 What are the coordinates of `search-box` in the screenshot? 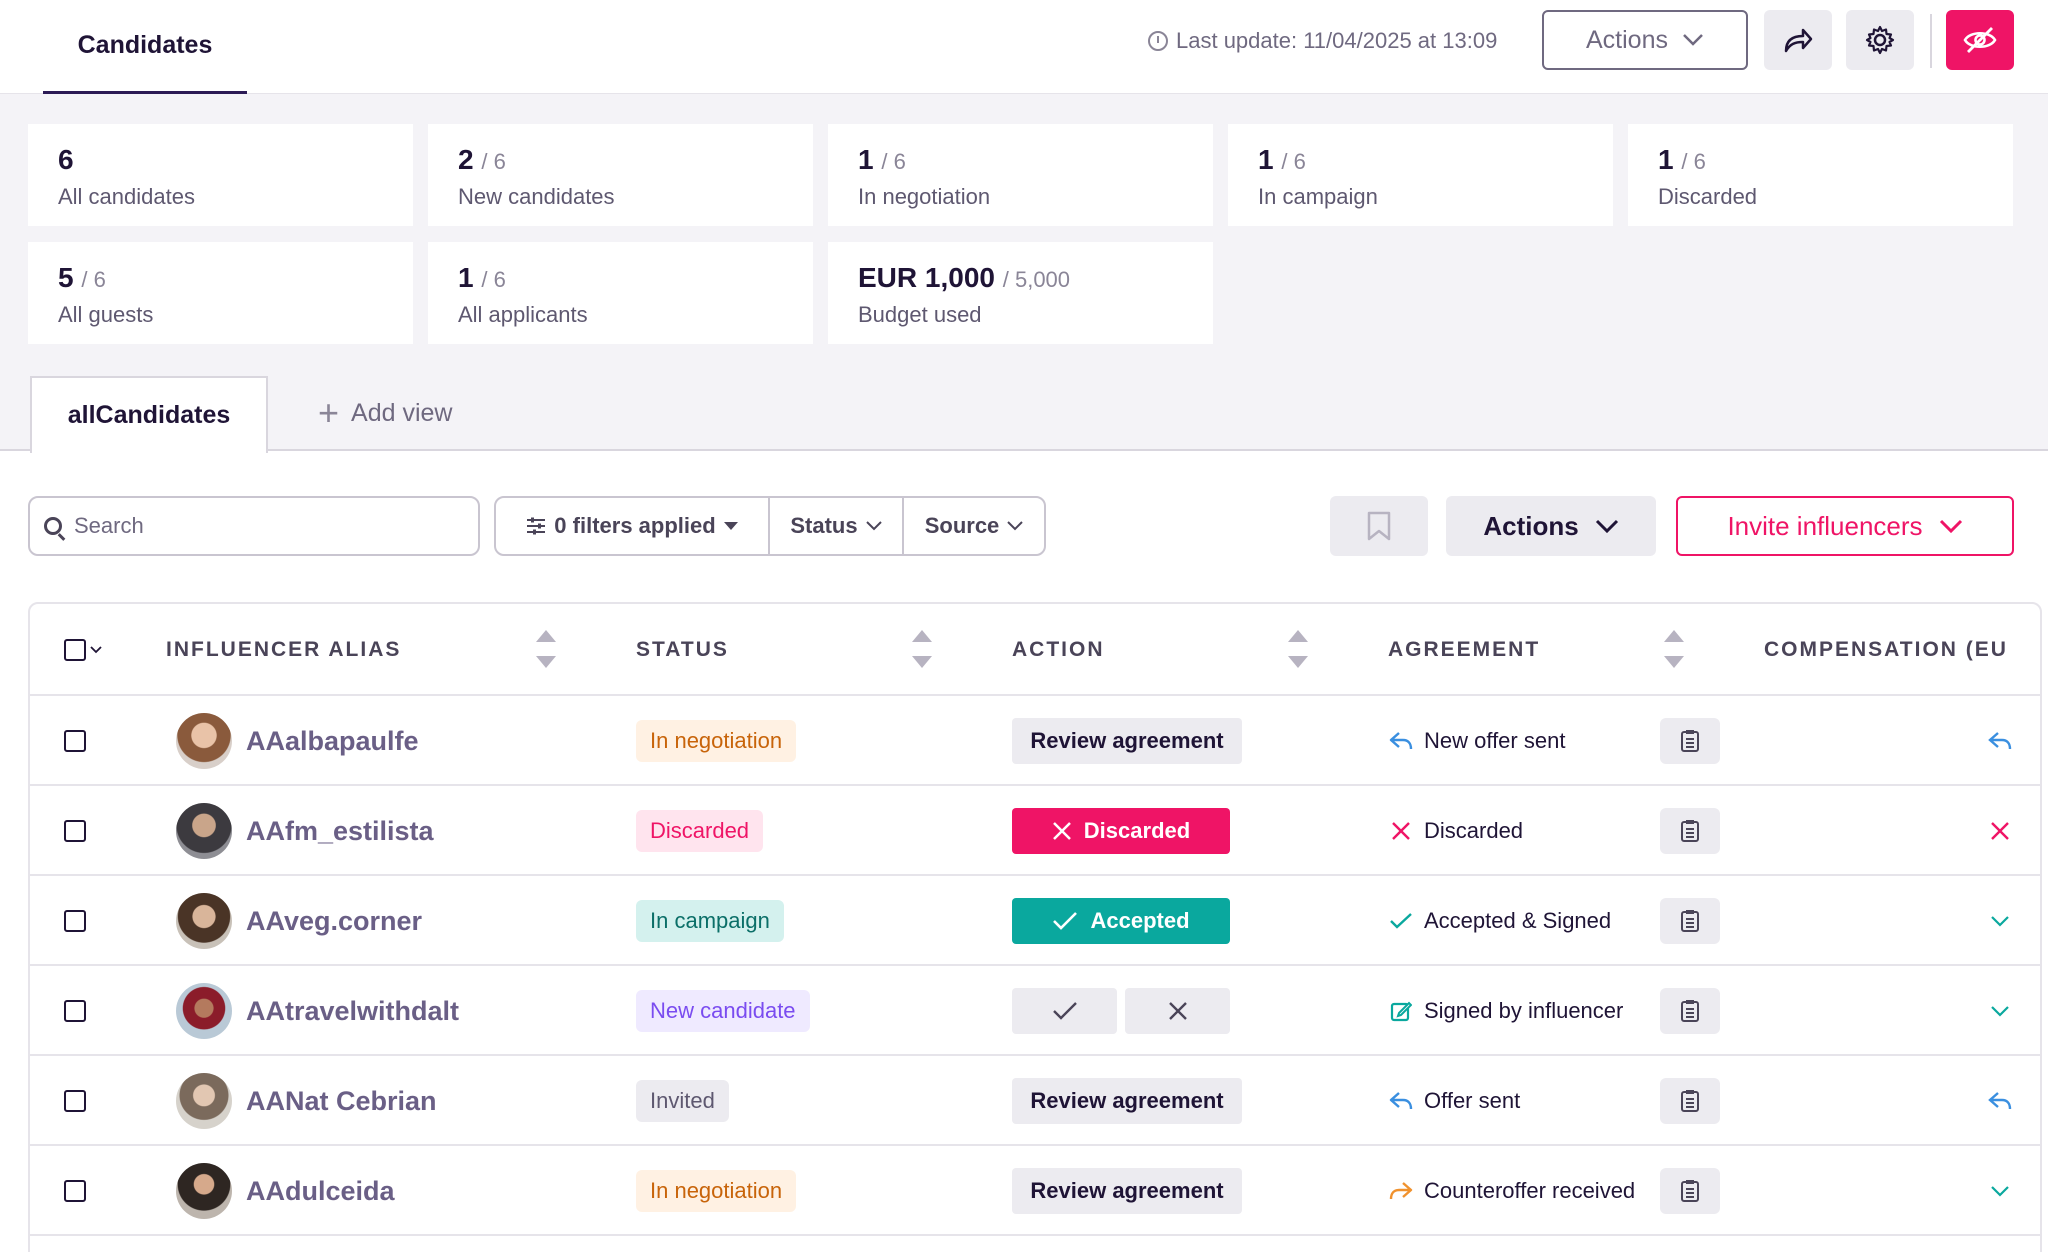 It's located at (254, 526).